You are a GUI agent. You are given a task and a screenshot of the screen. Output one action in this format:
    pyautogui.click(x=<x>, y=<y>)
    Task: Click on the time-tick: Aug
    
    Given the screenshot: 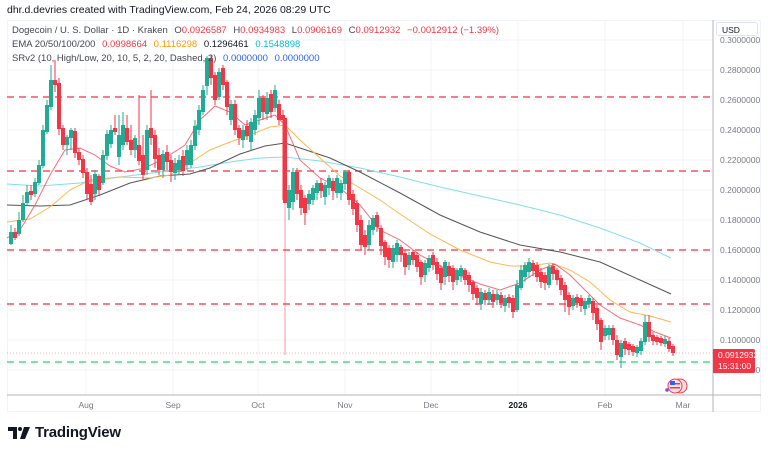 What is the action you would take?
    pyautogui.click(x=85, y=405)
    